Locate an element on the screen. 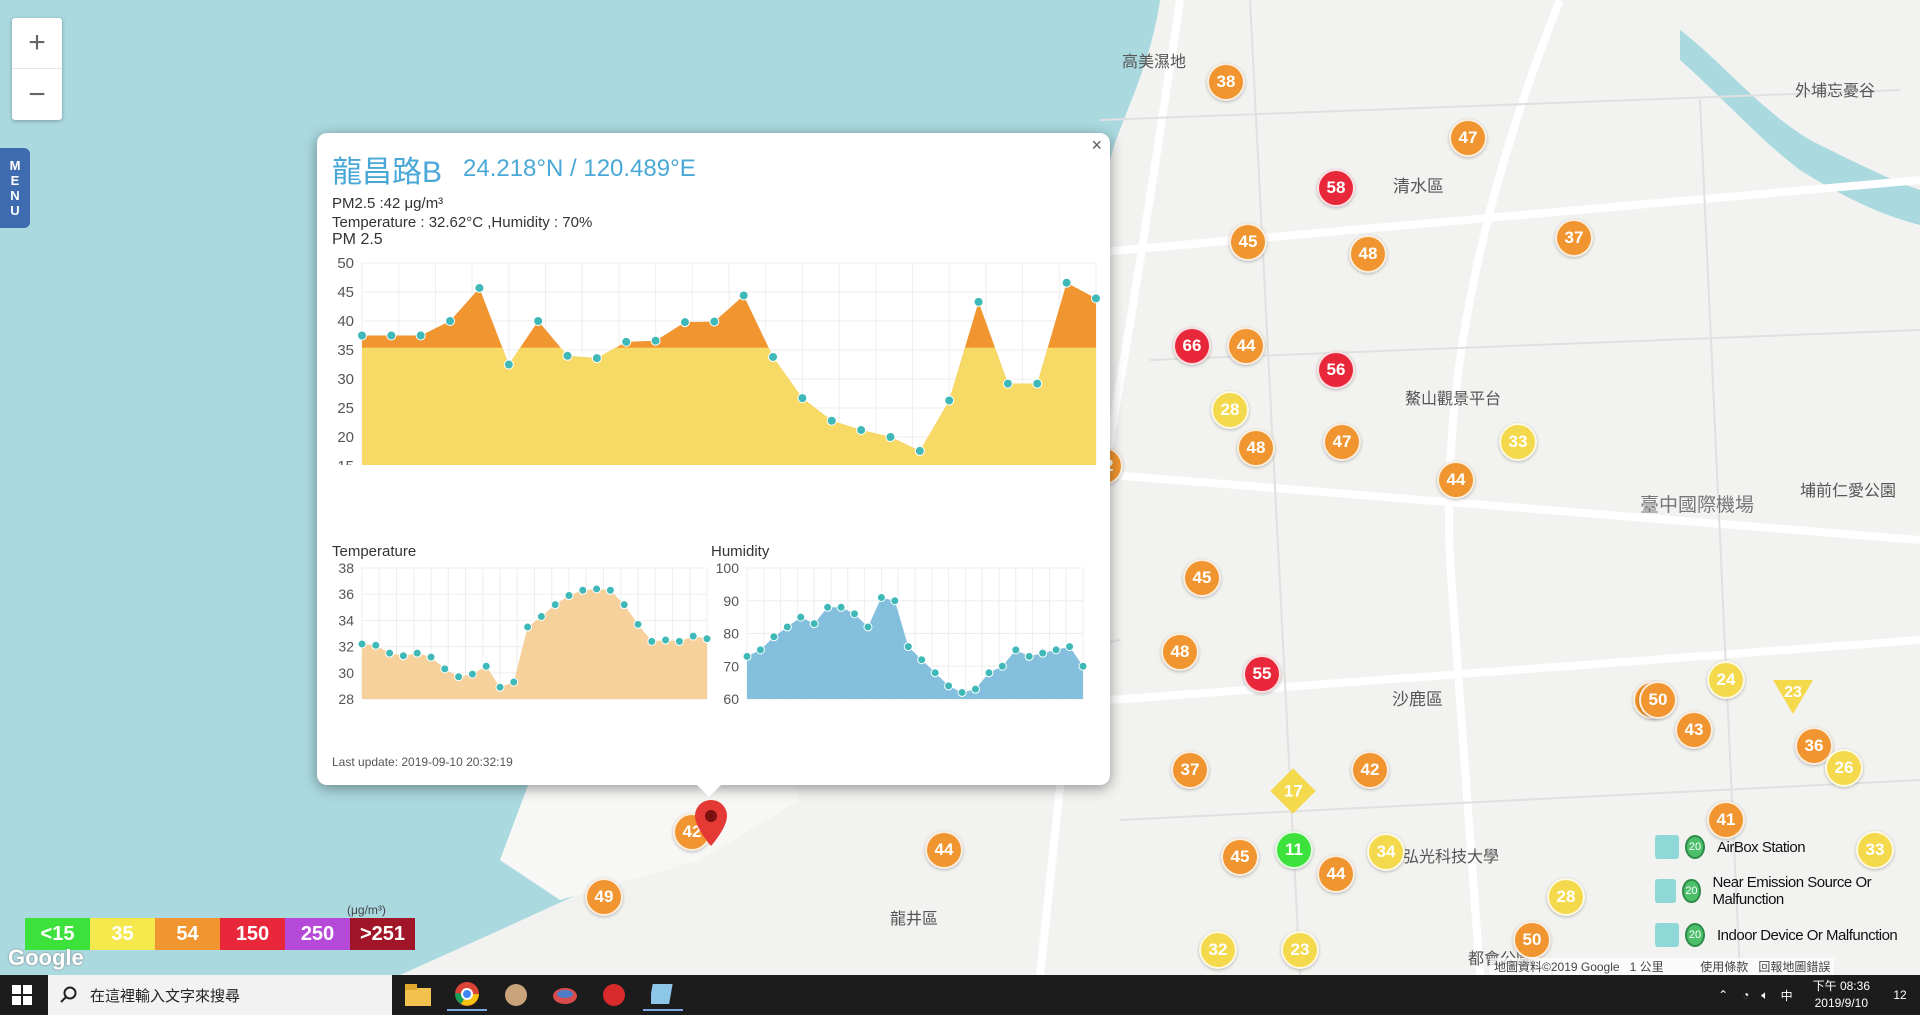  y-tick-label: 60 is located at coordinates (731, 699).